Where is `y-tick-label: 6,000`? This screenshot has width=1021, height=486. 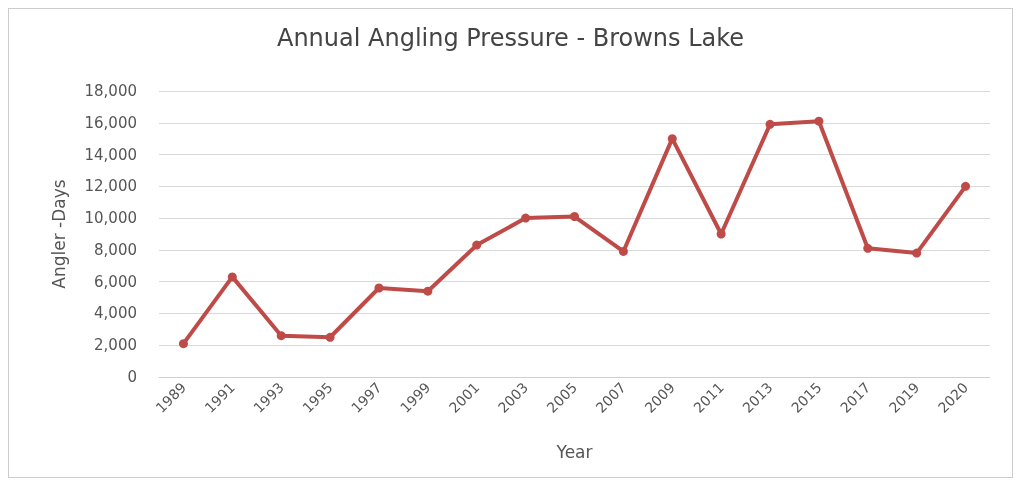
y-tick-label: 6,000 is located at coordinates (115, 281).